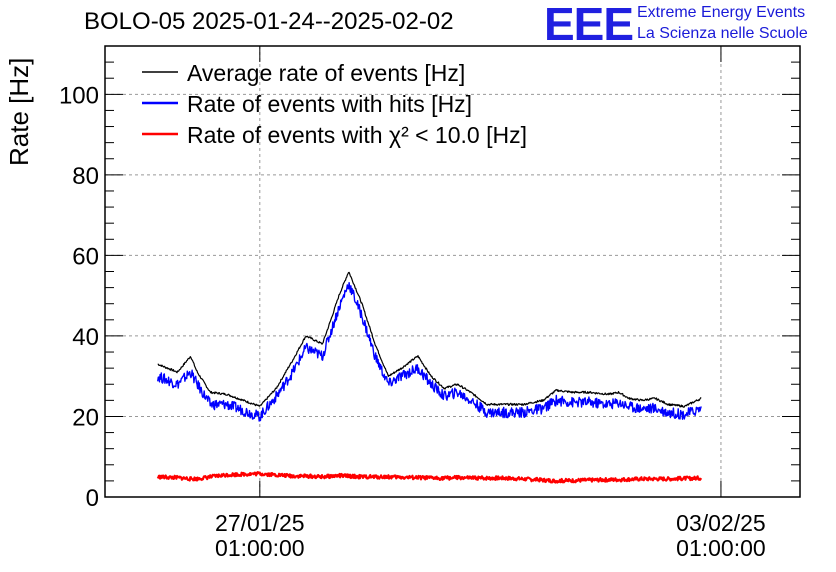  What do you see at coordinates (721, 523) in the screenshot?
I see `x-tick-label-date: 03/02/25` at bounding box center [721, 523].